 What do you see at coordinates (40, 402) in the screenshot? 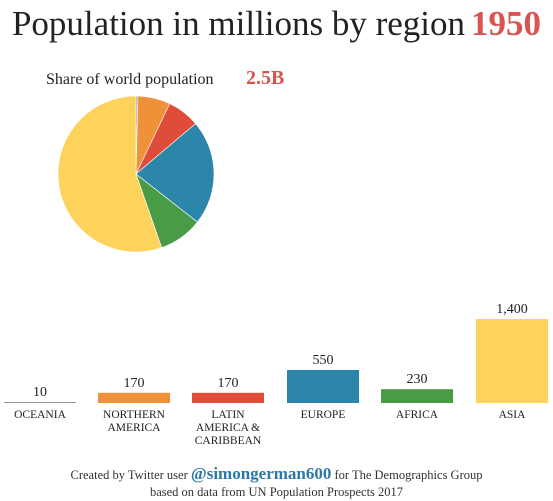
I see `bar-oceania` at bounding box center [40, 402].